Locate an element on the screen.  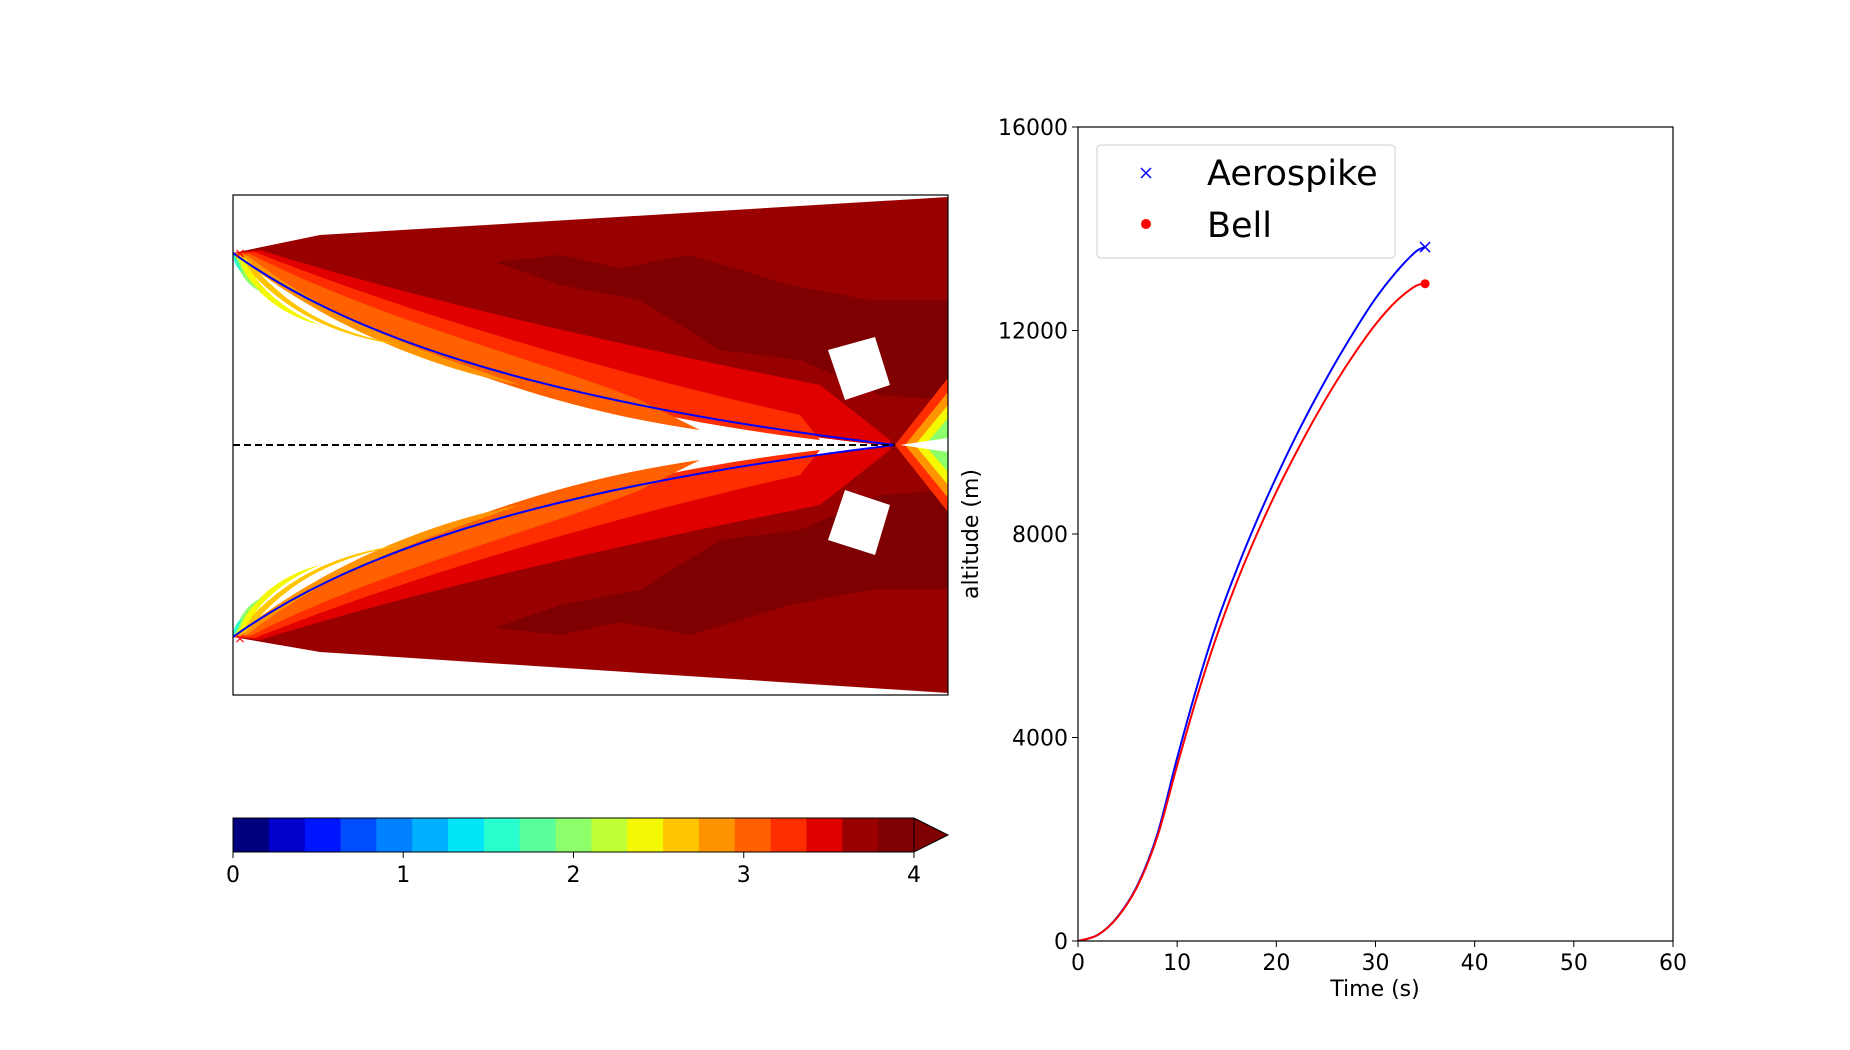
colorbar-ticks: 0 1 2 3 4 is located at coordinates (573, 870).